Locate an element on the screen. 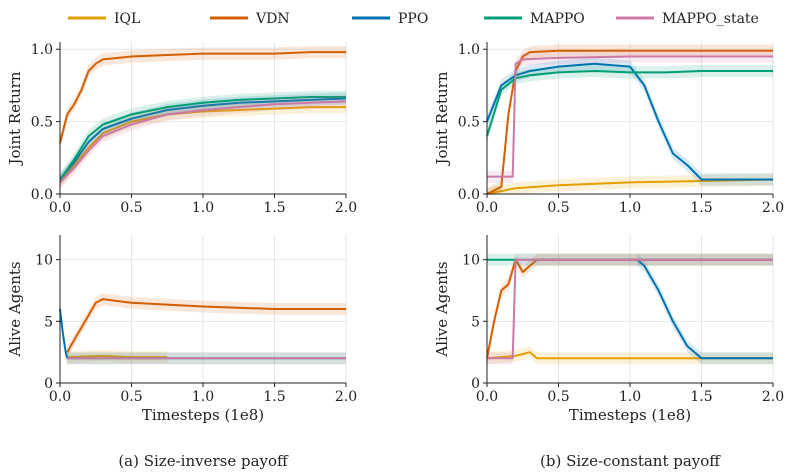 The image size is (797, 472). legend-item-ppo: PPO is located at coordinates (390, 19).